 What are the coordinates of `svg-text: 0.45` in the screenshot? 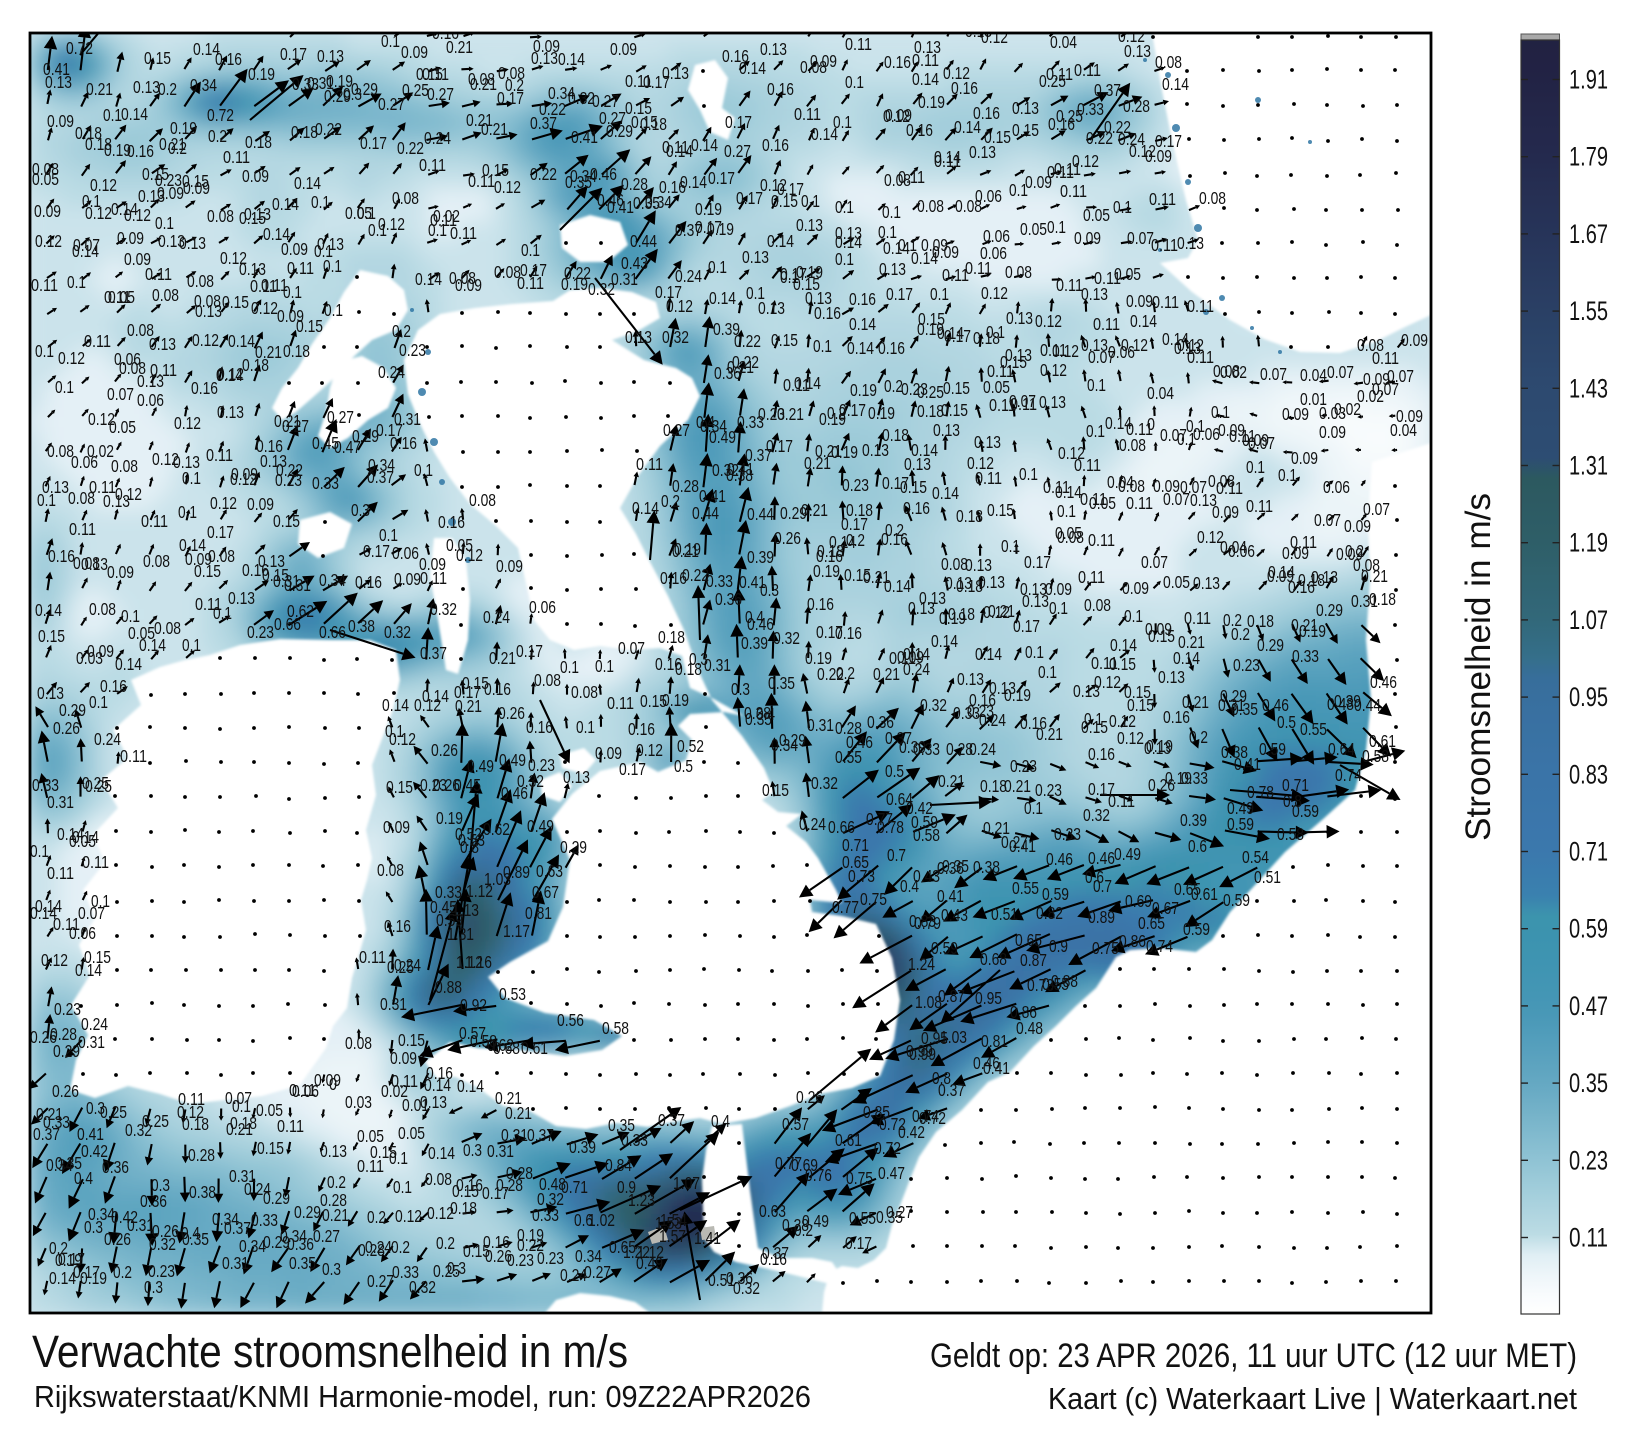 It's located at (467, 785).